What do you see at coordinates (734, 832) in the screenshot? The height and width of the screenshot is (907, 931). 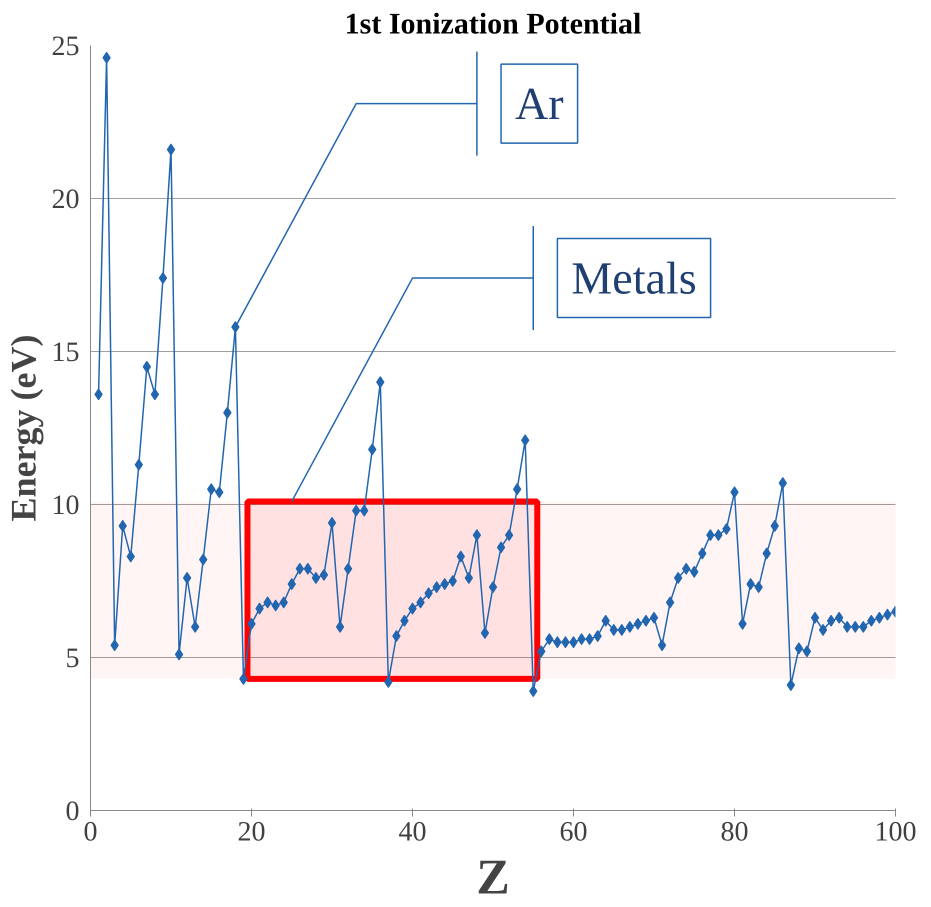 I see `x-tick-label: 80` at bounding box center [734, 832].